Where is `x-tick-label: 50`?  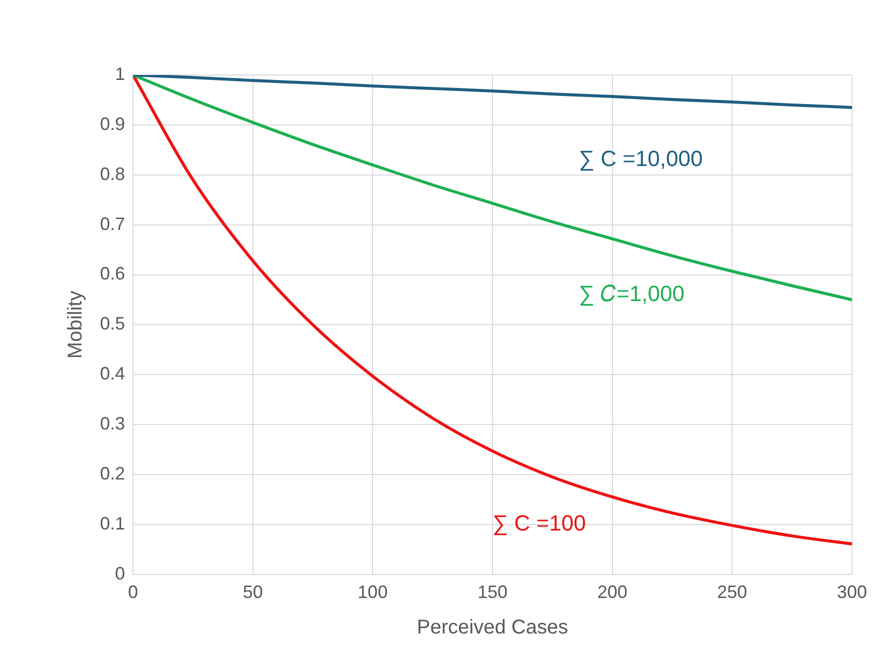
x-tick-label: 50 is located at coordinates (252, 592).